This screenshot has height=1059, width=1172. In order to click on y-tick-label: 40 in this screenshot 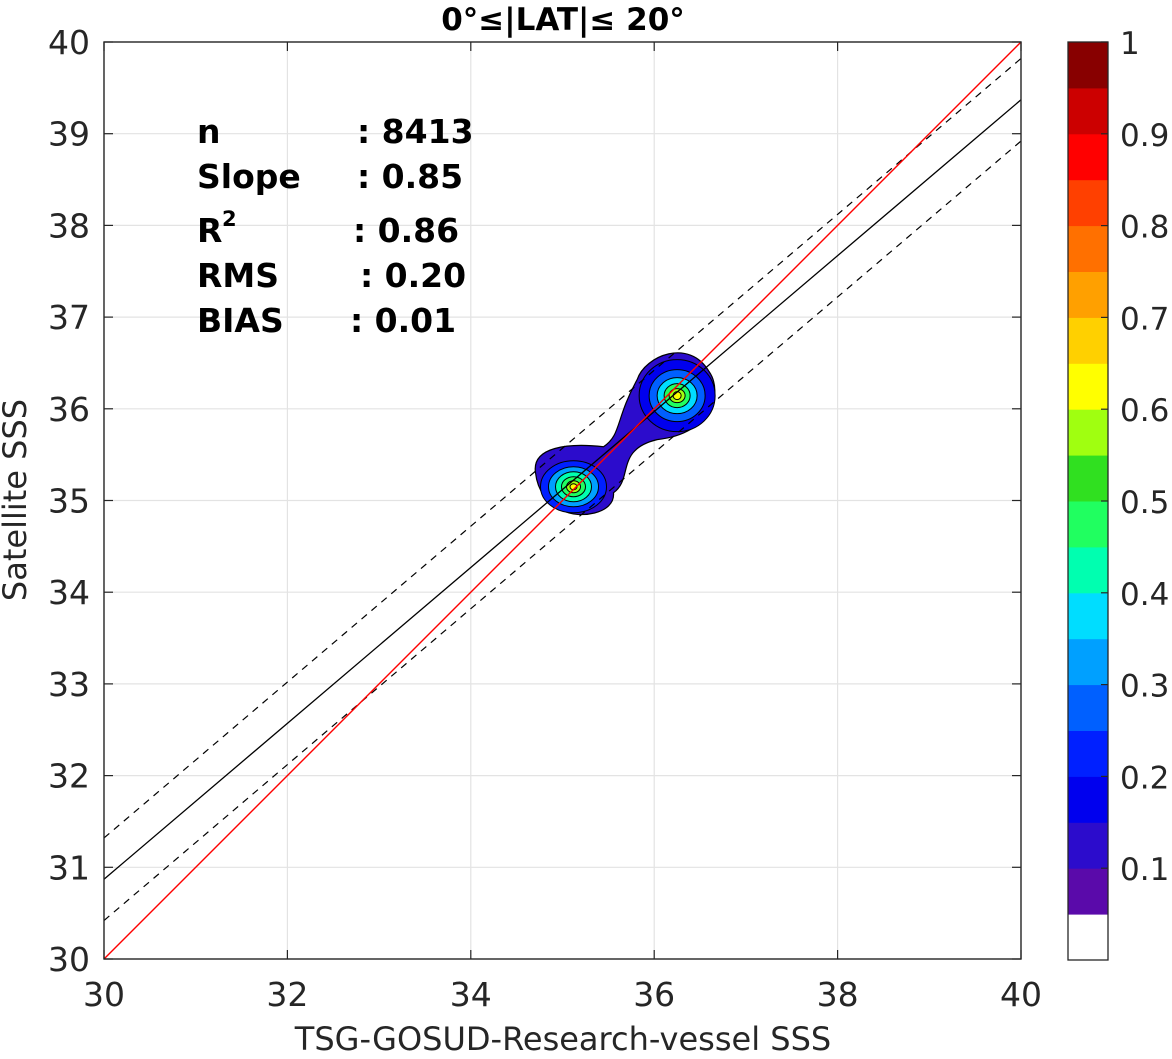, I will do `click(69, 42)`.